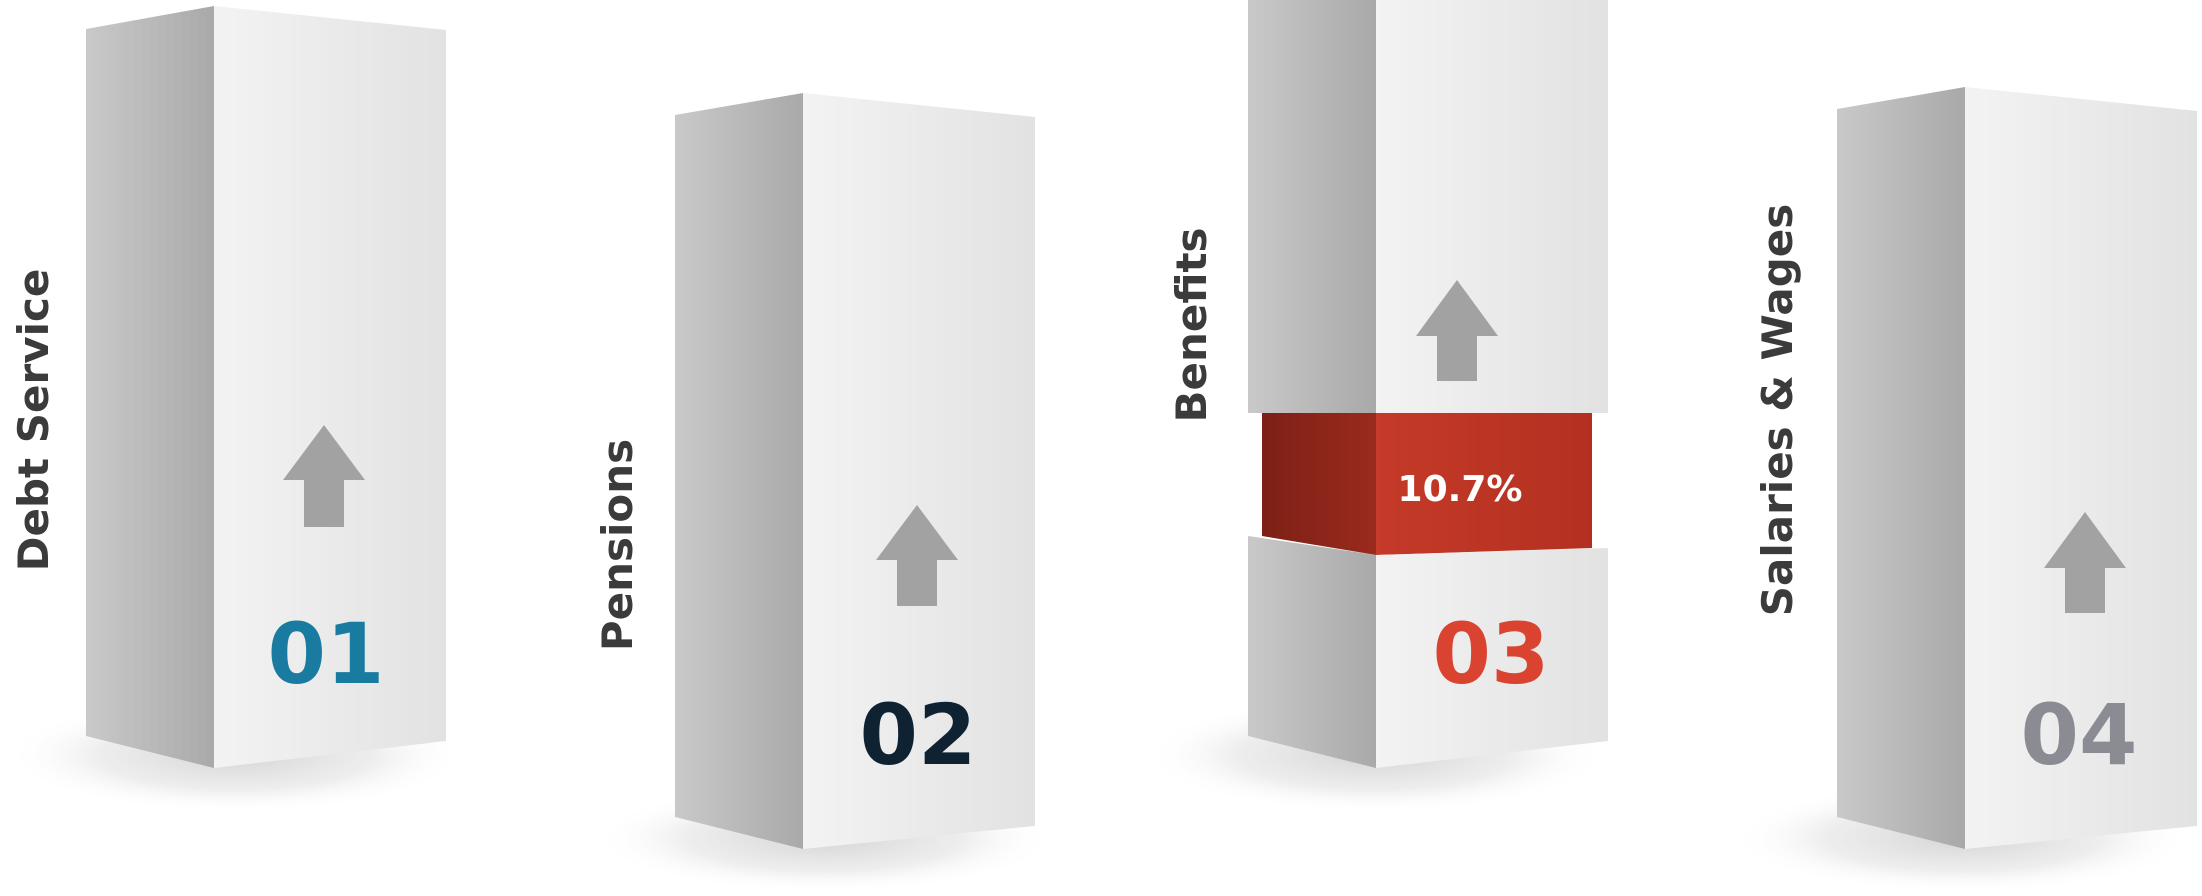 The image size is (2202, 896). What do you see at coordinates (1777, 410) in the screenshot?
I see `pillar-label: Salaries & Wages` at bounding box center [1777, 410].